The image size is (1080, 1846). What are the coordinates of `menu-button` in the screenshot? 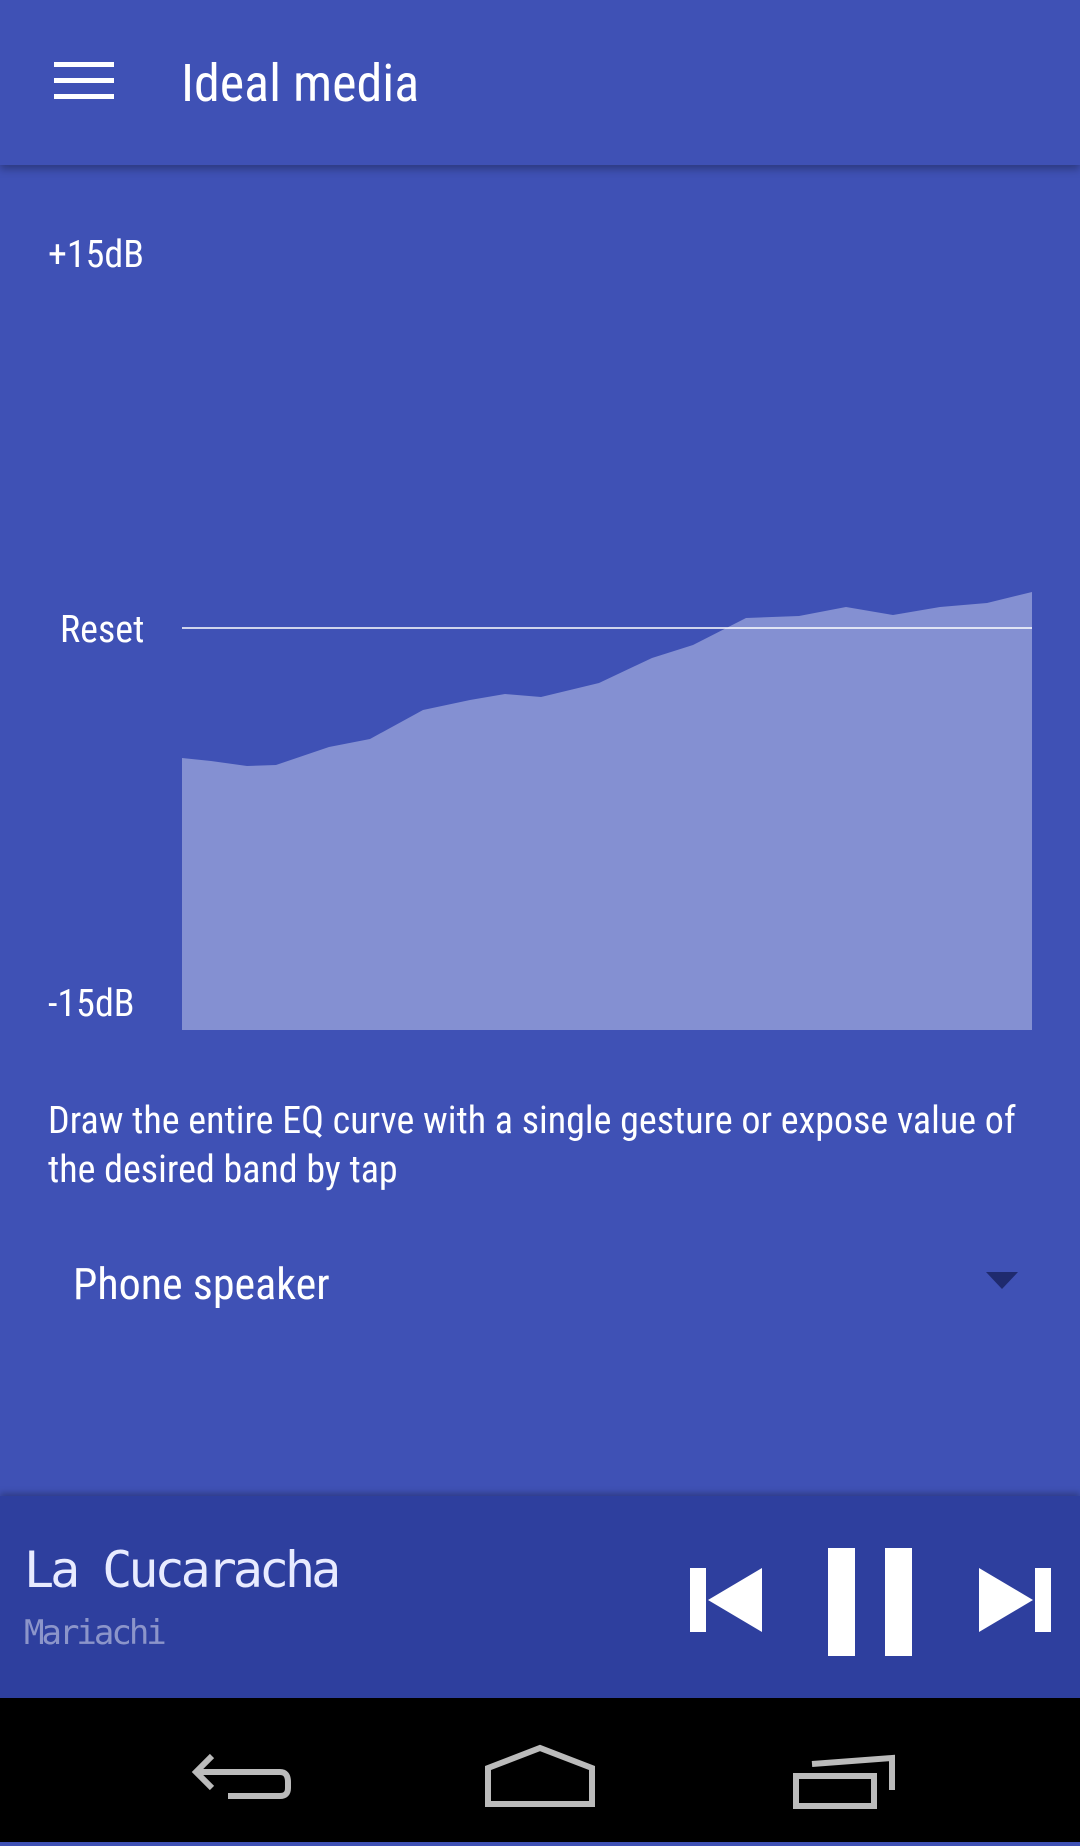 It's located at (85, 82).